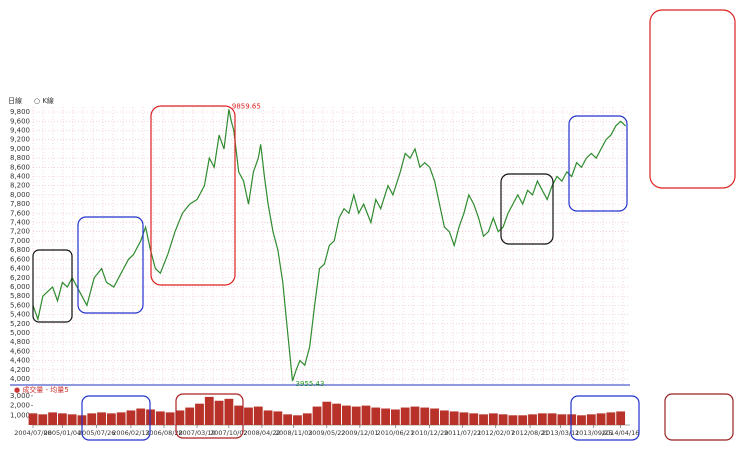  What do you see at coordinates (20, 112) in the screenshot?
I see `y-tick-label: 9,800` at bounding box center [20, 112].